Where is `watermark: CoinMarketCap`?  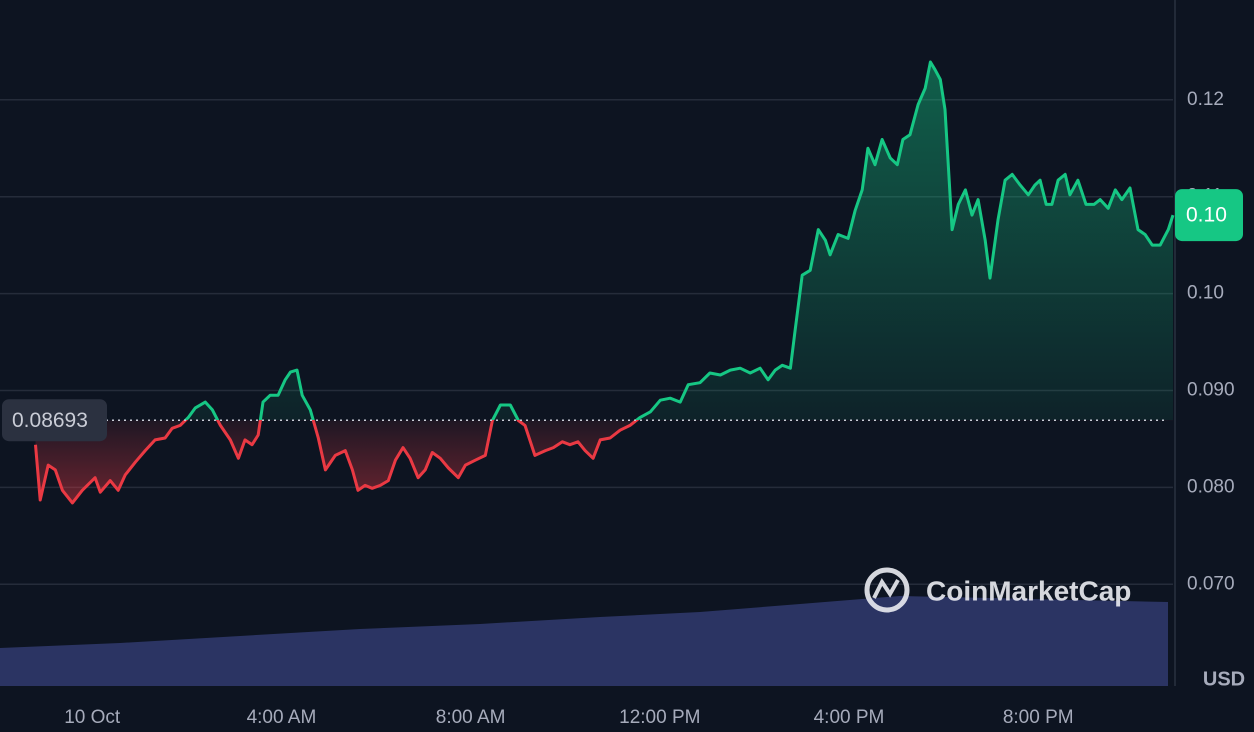
watermark: CoinMarketCap is located at coordinates (997, 590).